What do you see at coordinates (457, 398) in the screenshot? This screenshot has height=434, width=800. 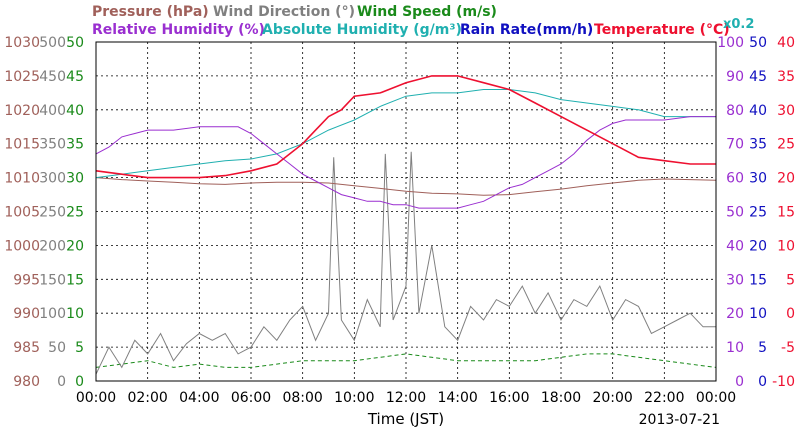 I see `x-tick-label: 14:00` at bounding box center [457, 398].